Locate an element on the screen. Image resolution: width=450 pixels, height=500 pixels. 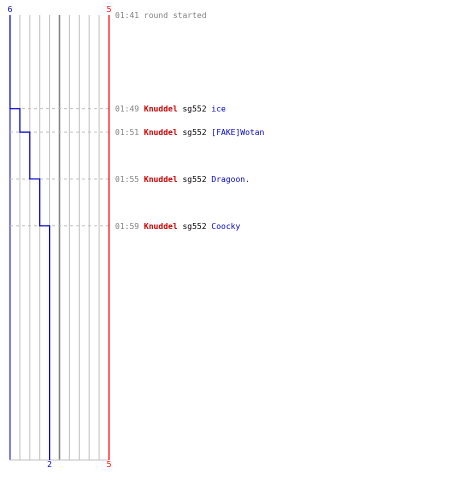
event-row: 01:51 Knuddel sg552 [FAKE]Wotan is located at coordinates (190, 132).